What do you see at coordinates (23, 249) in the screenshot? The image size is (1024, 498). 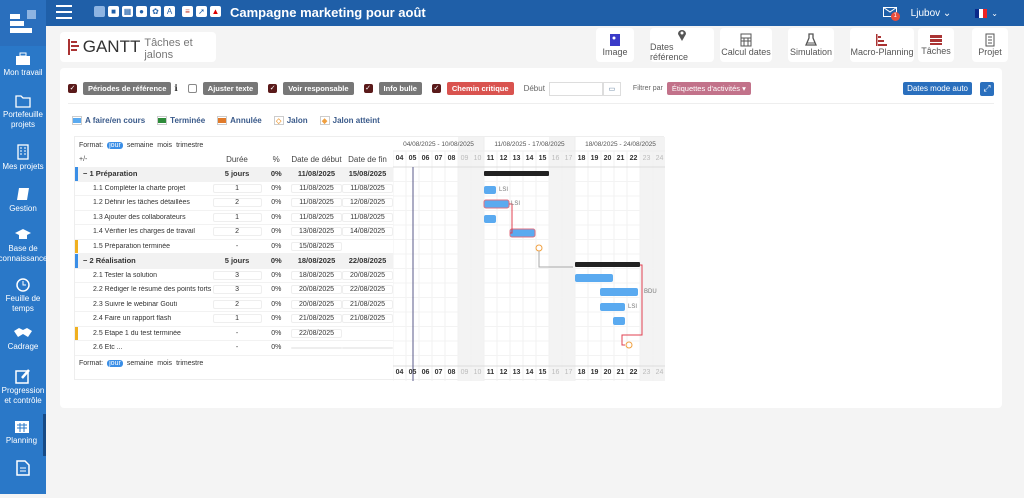 I see `sidebar-item-base-connaissance: Base de connaissance` at bounding box center [23, 249].